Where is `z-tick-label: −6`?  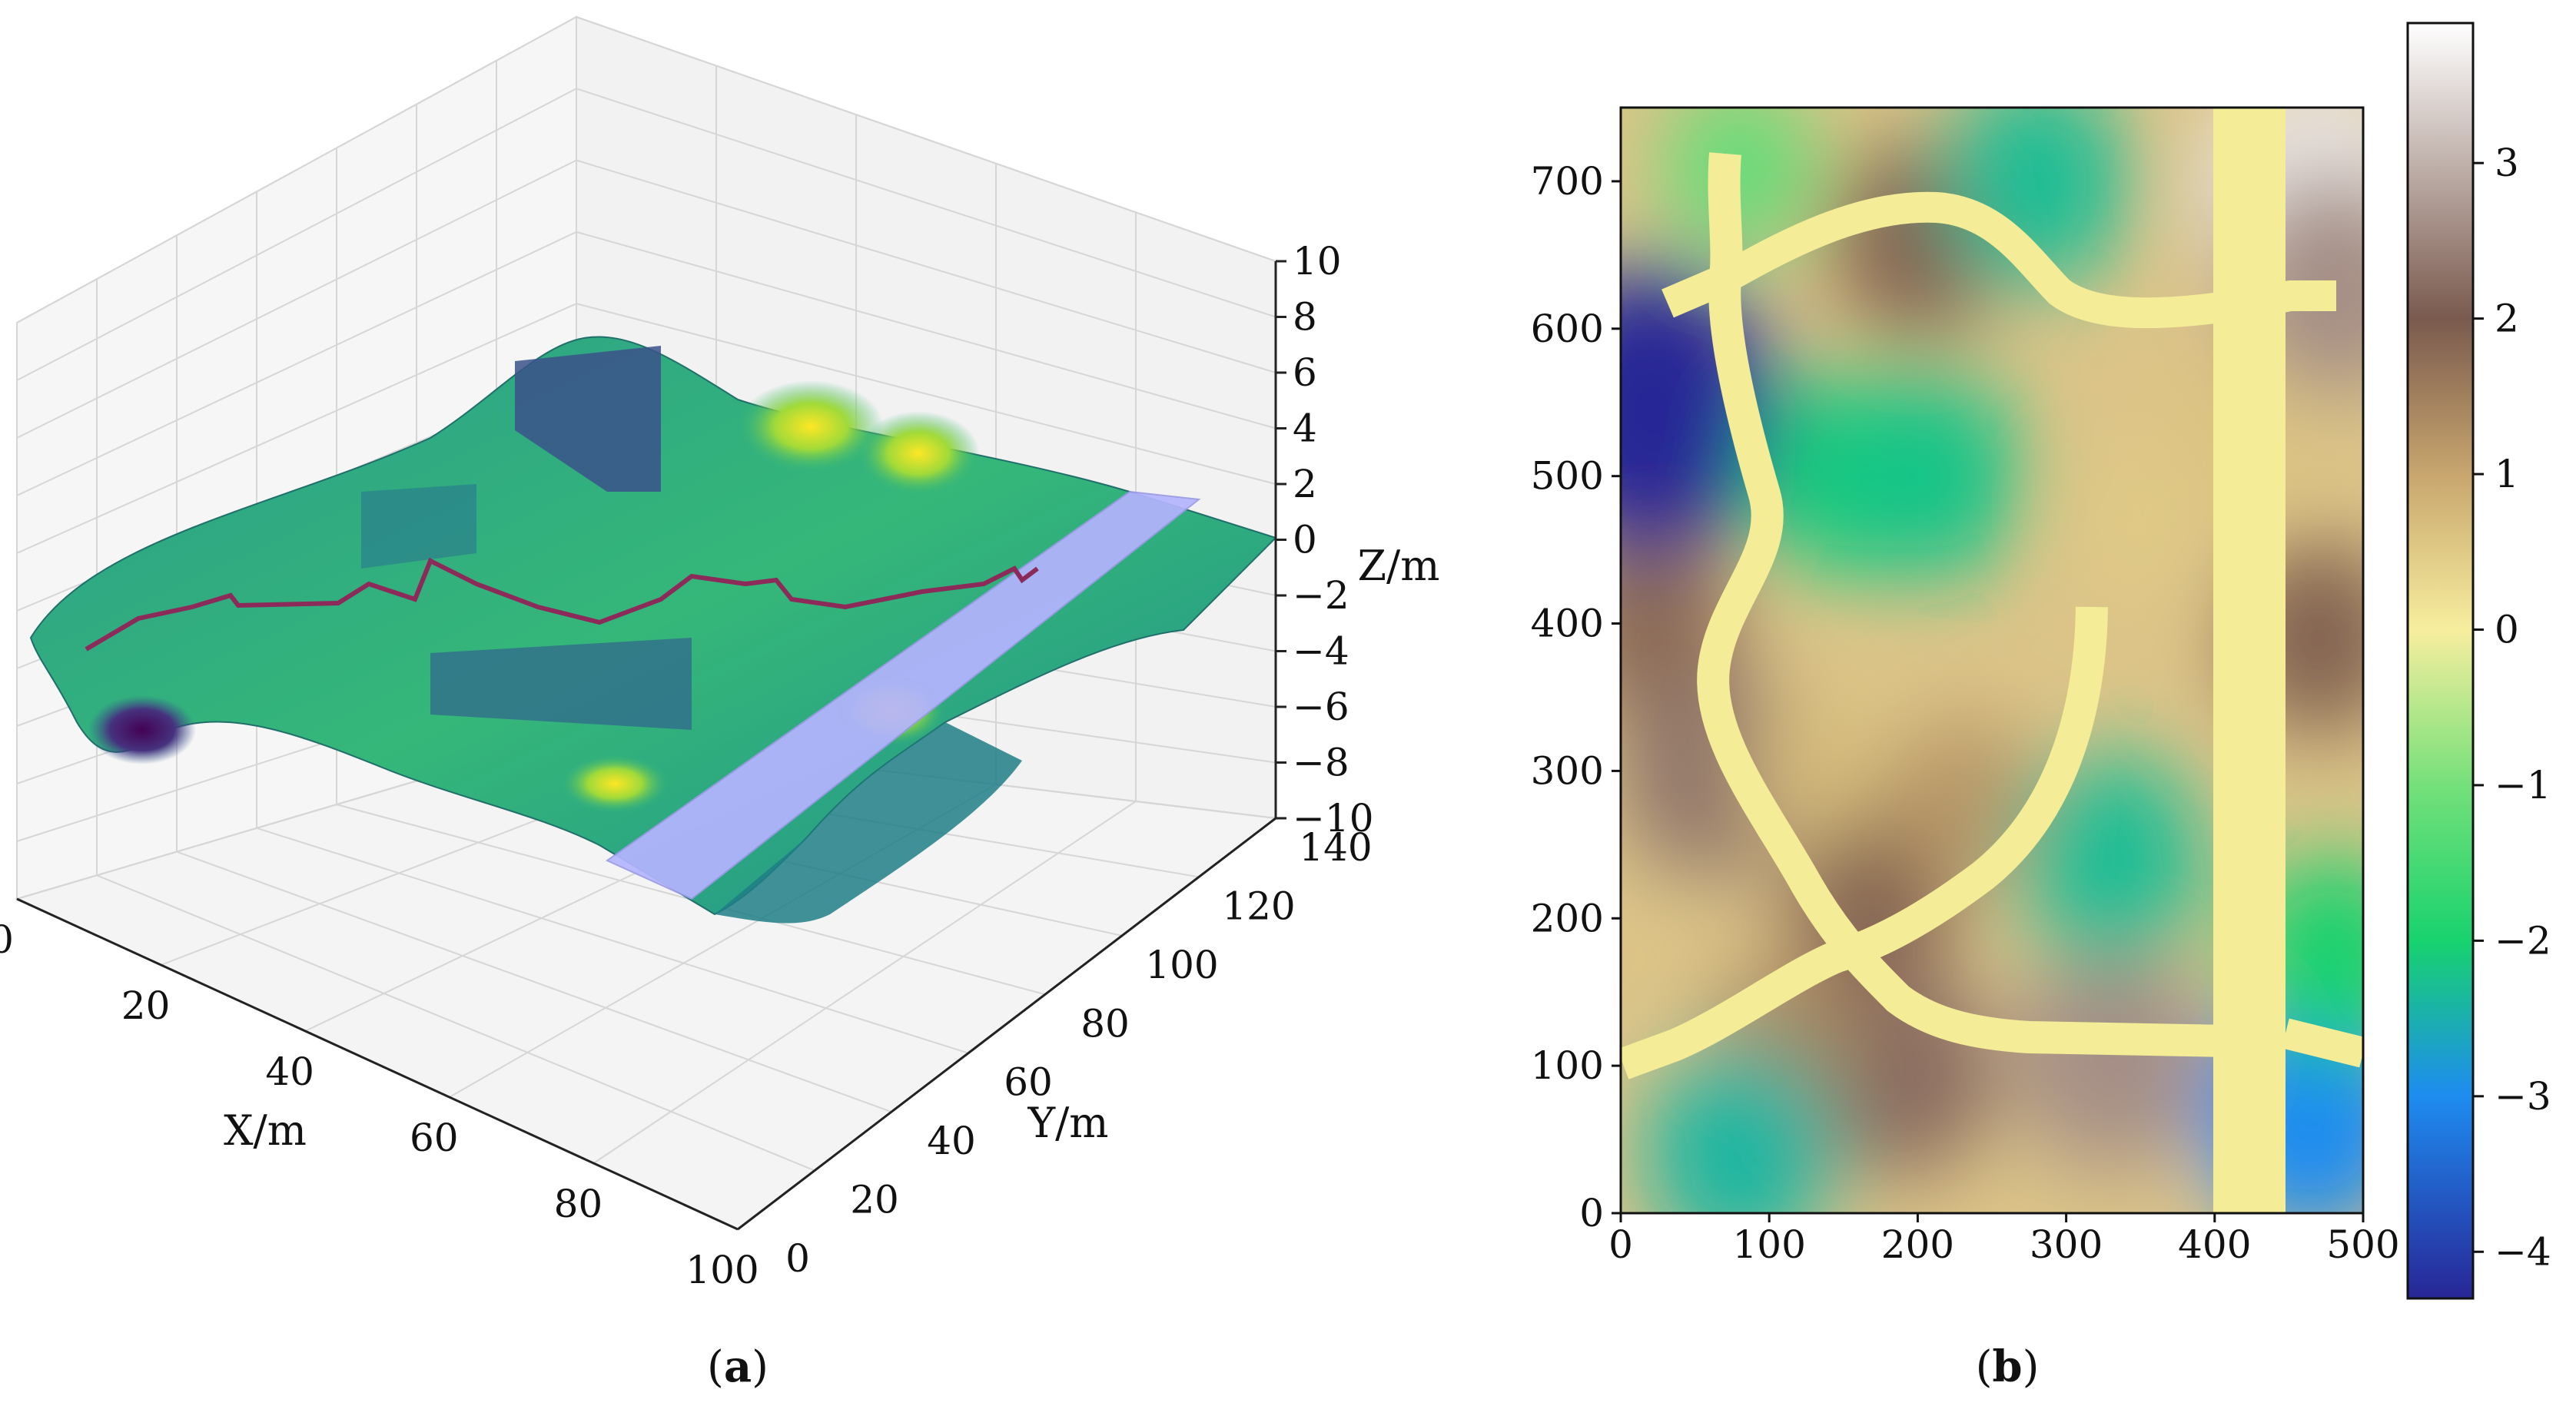
z-tick-label: −6 is located at coordinates (1321, 707).